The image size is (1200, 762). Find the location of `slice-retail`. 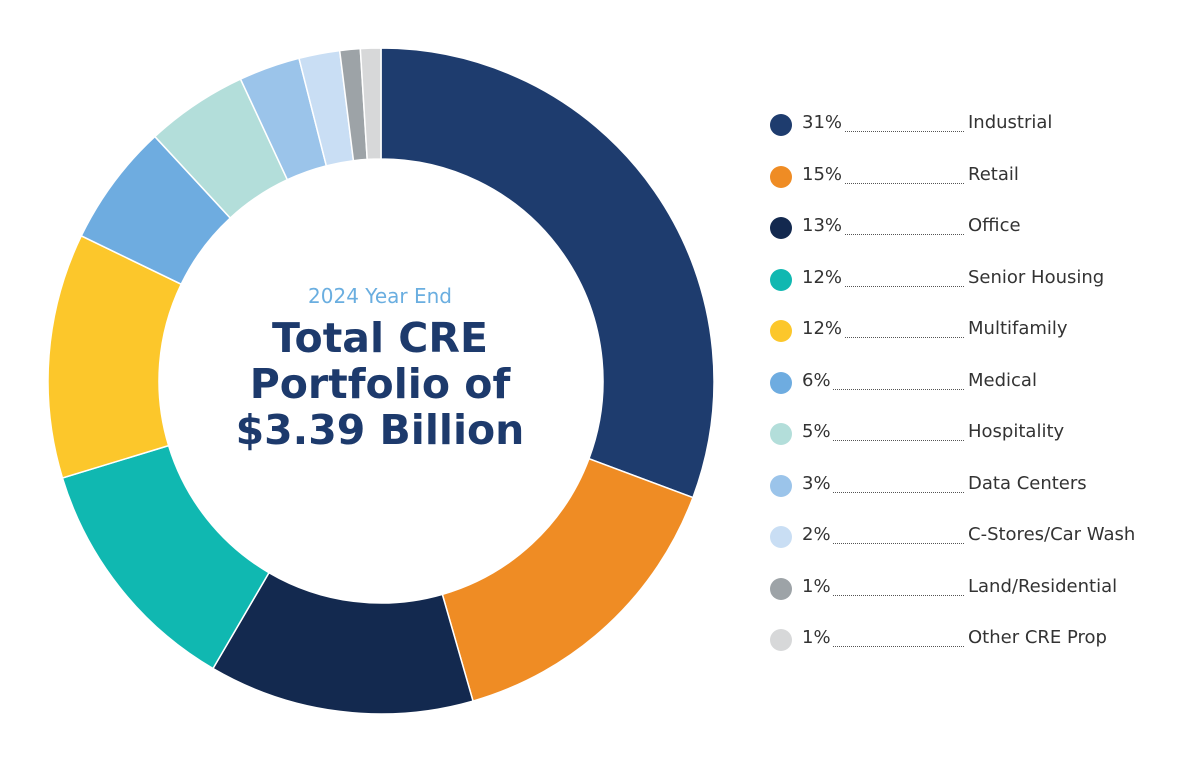

slice-retail is located at coordinates (567, 579).